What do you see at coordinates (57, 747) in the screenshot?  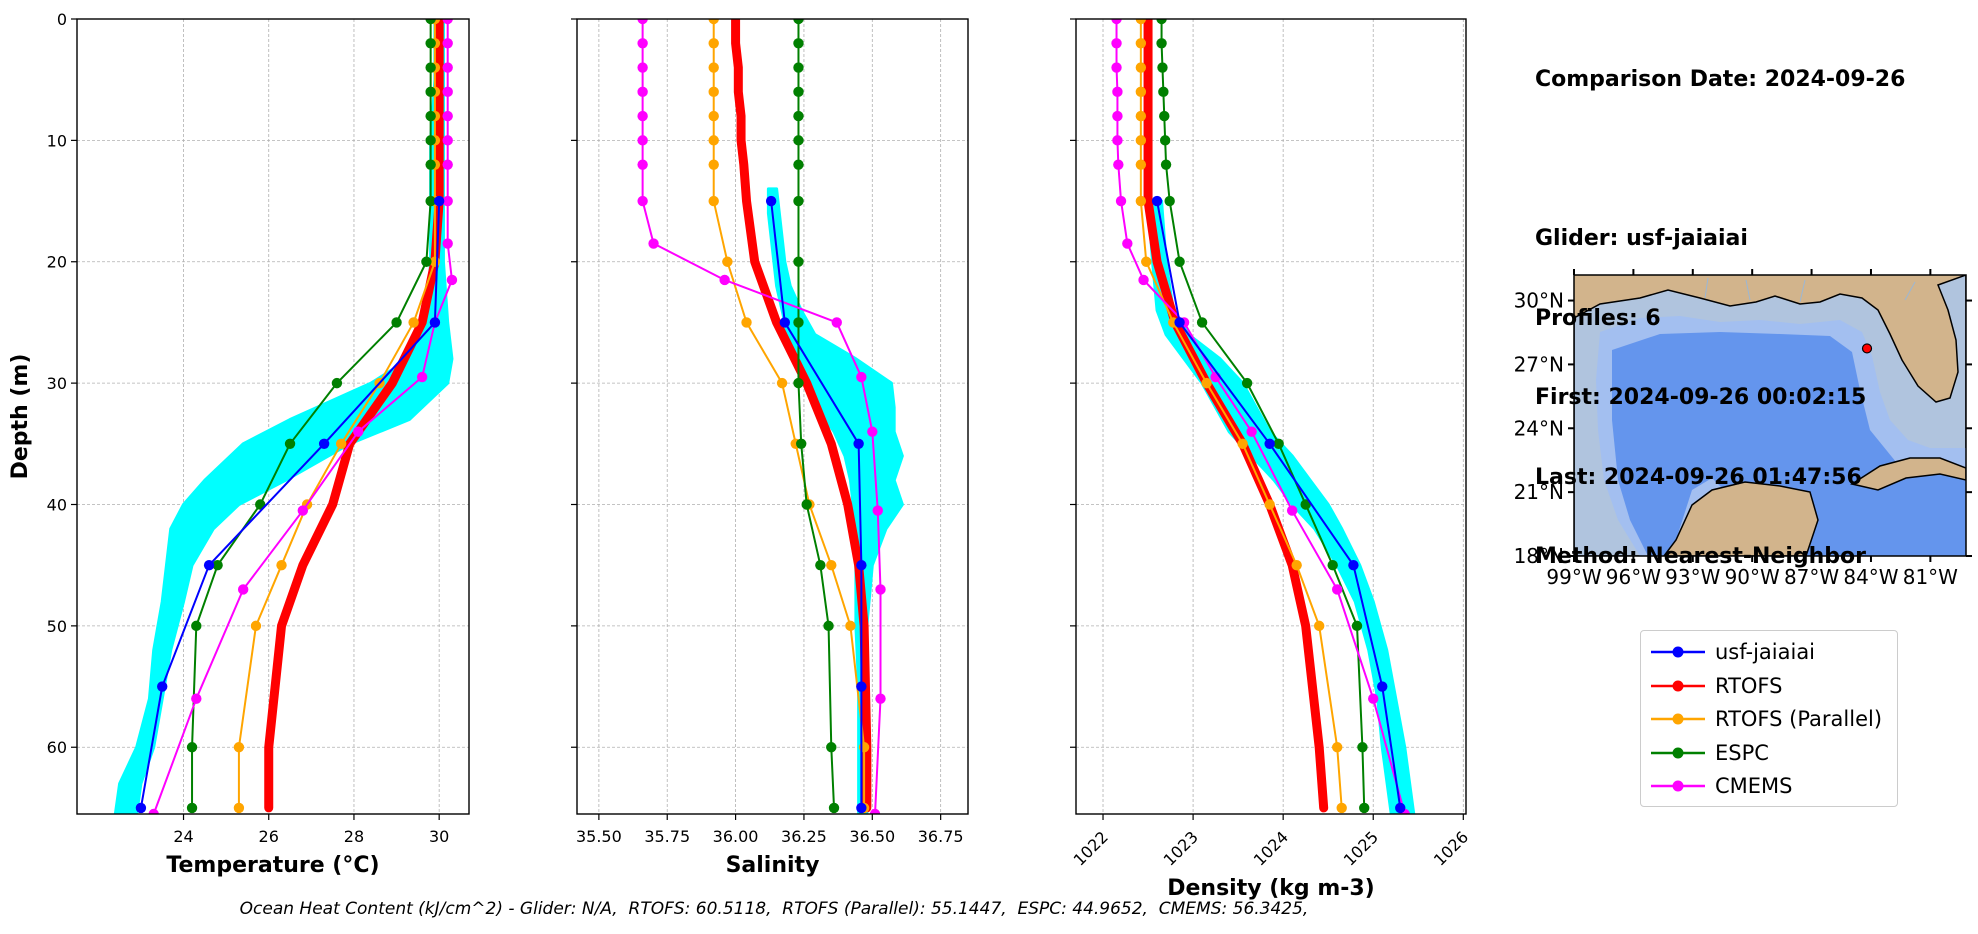 I see `y-tick-label: 60` at bounding box center [57, 747].